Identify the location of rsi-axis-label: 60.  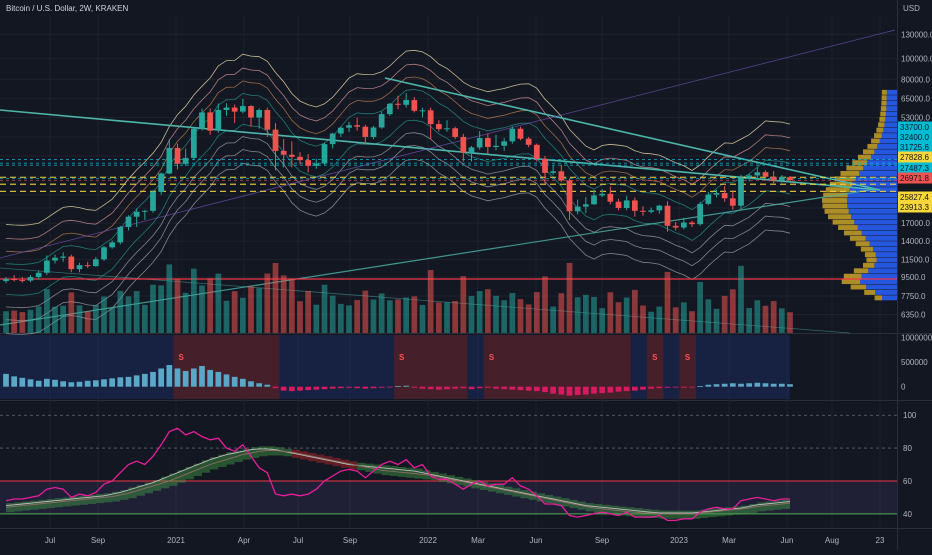
(907, 481).